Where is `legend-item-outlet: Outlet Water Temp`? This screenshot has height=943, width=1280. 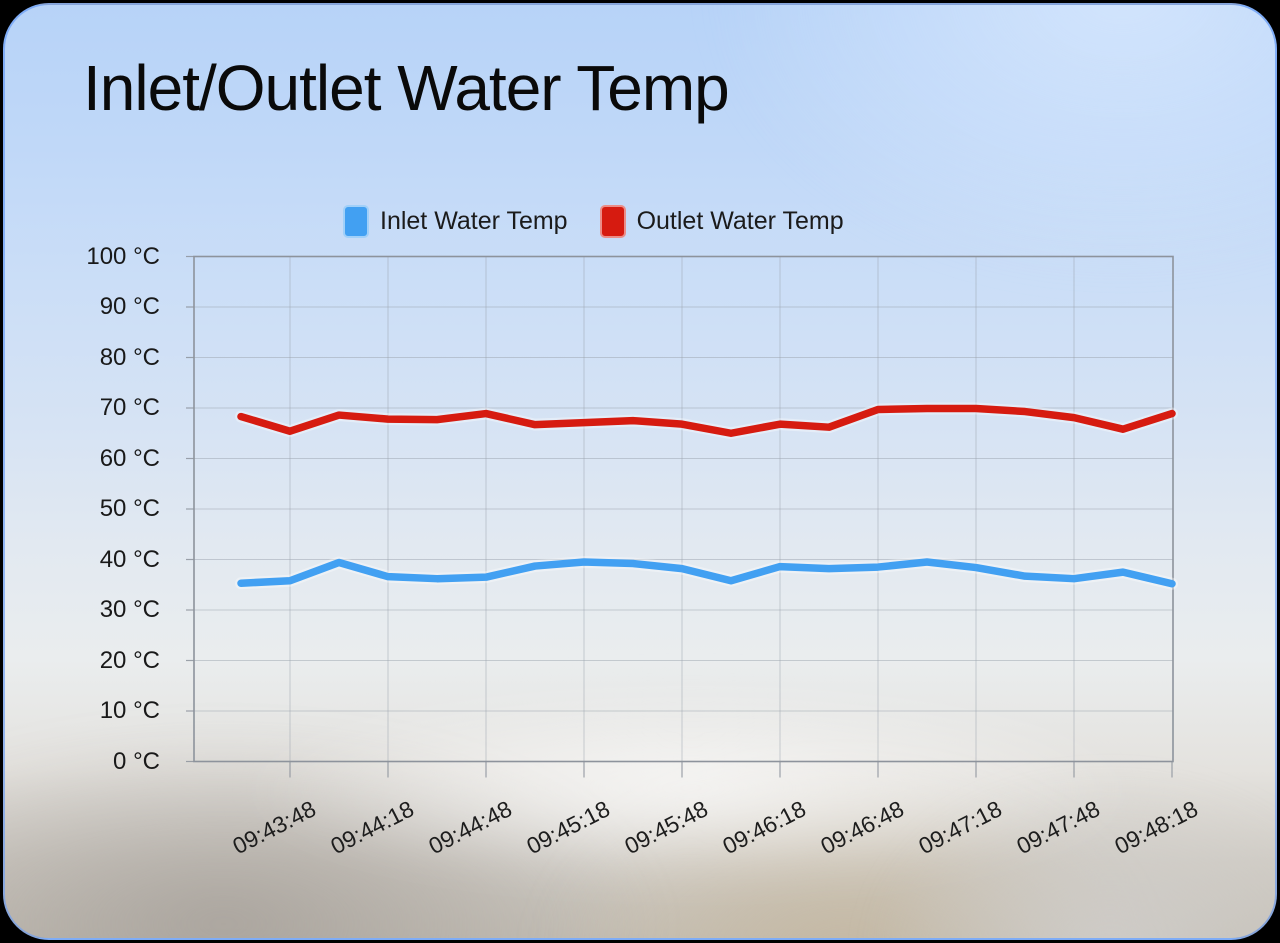 legend-item-outlet: Outlet Water Temp is located at coordinates (721, 221).